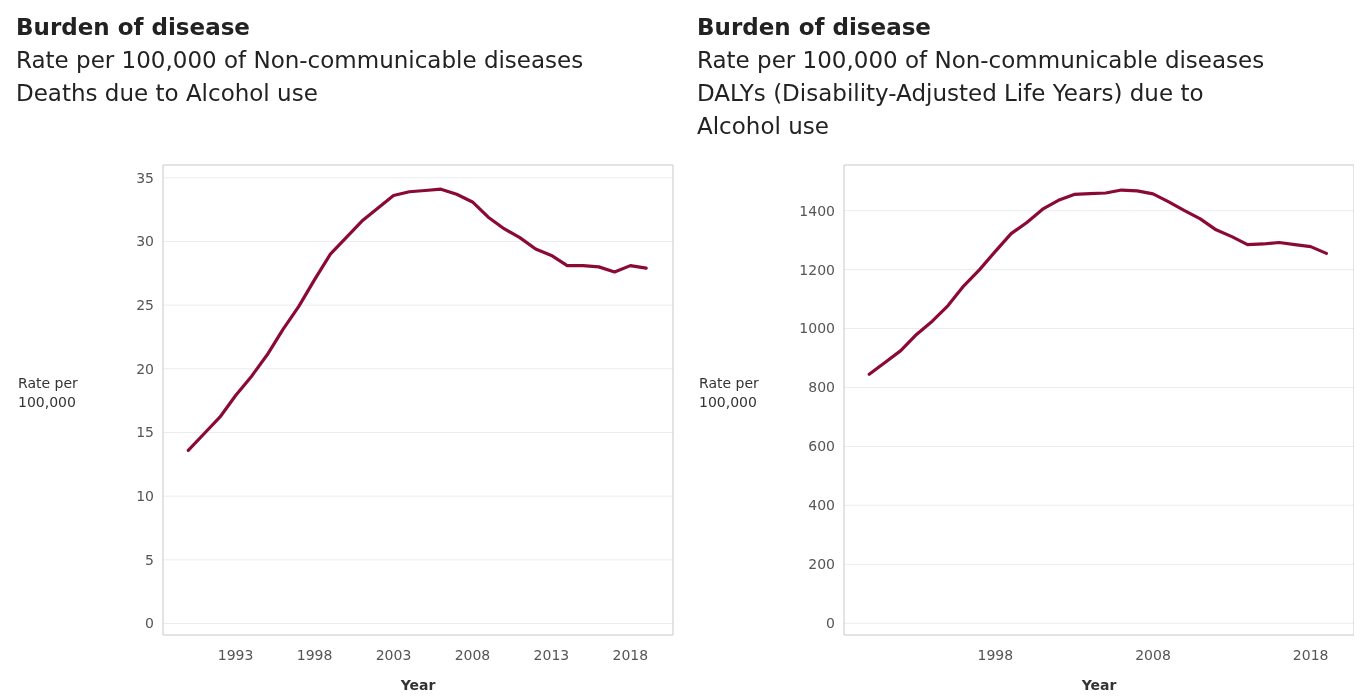  I want to click on y-tick-label: 1000, so click(817, 328).